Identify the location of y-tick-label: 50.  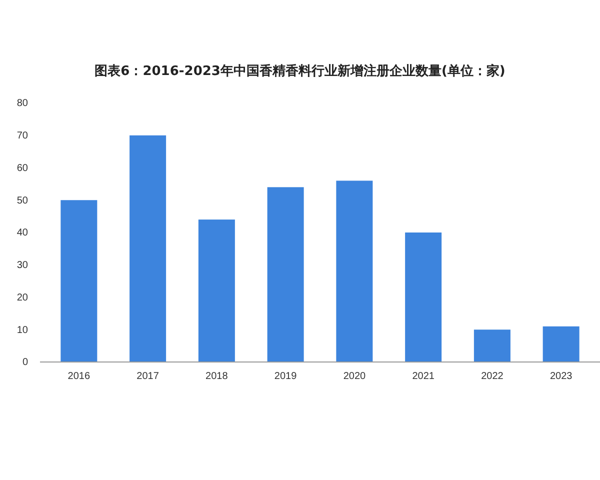
(22, 200).